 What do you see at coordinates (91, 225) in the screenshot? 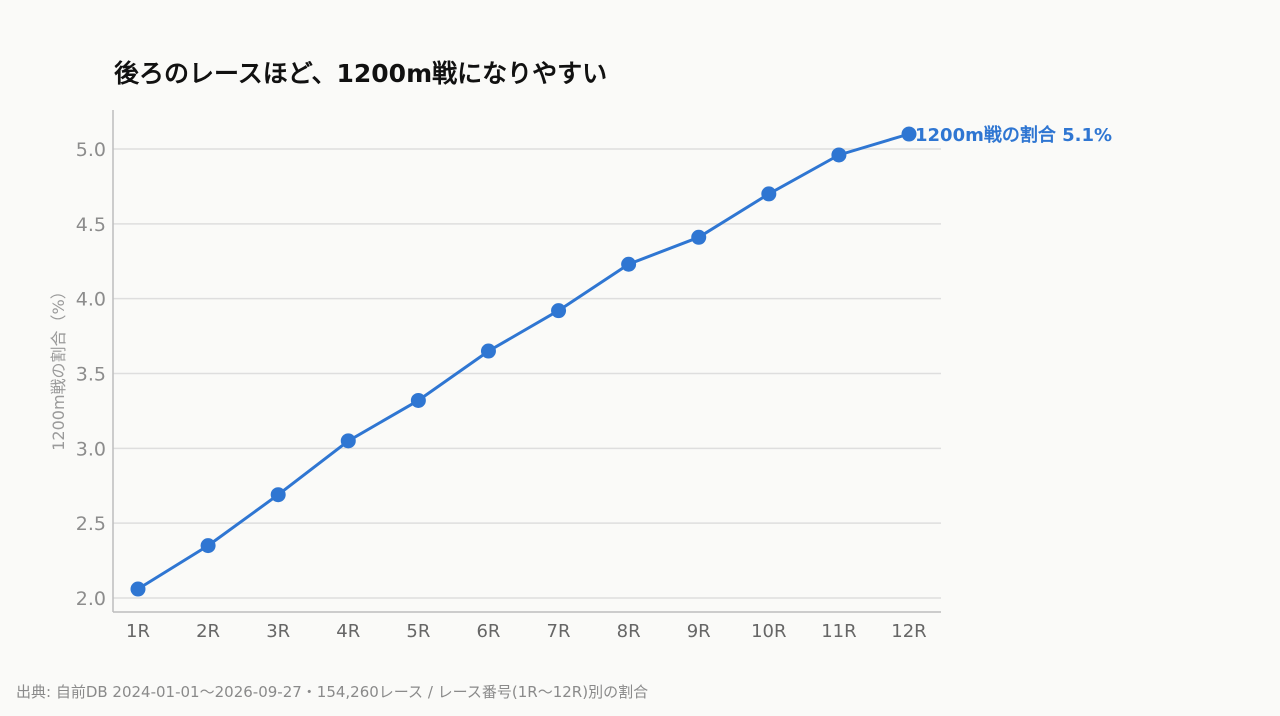
I see `y-tick-label: 4.5` at bounding box center [91, 225].